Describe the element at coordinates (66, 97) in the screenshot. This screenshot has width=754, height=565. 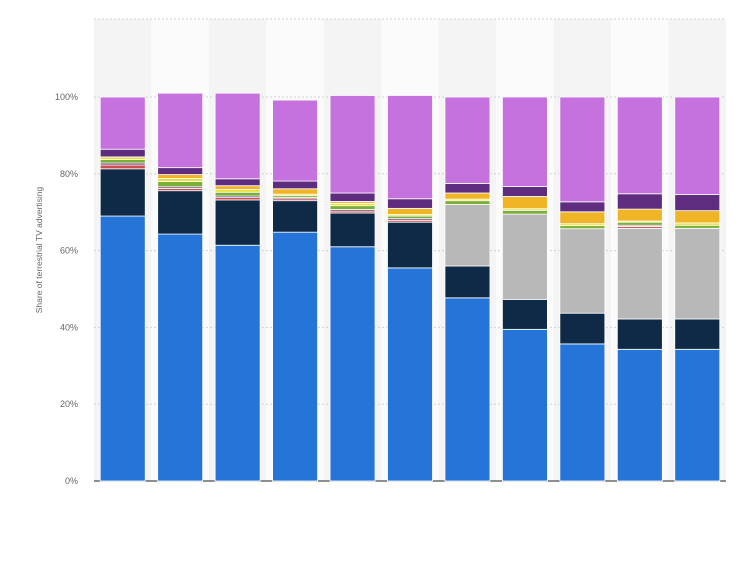
I see `y-tick-label: 100%` at that location.